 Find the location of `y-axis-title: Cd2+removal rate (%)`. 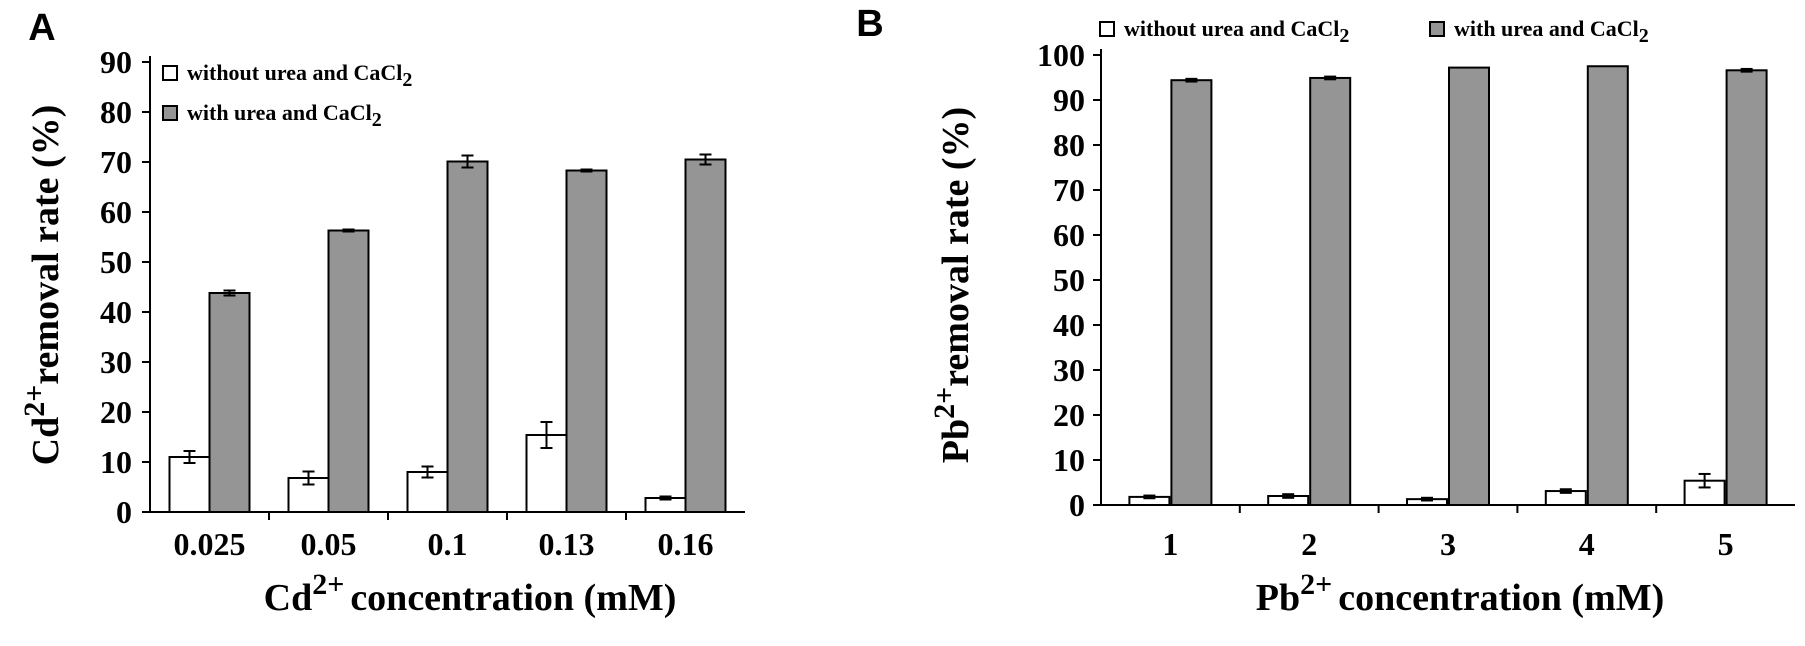

y-axis-title: Cd2+removal rate (%) is located at coordinates (42, 285).